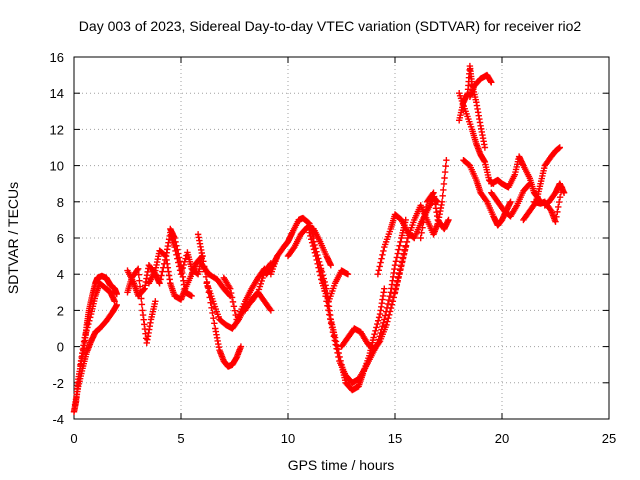  I want to click on y-tick-labels: -4 -2 0 2 4 6 8 10 12 14 16, so click(57, 238).